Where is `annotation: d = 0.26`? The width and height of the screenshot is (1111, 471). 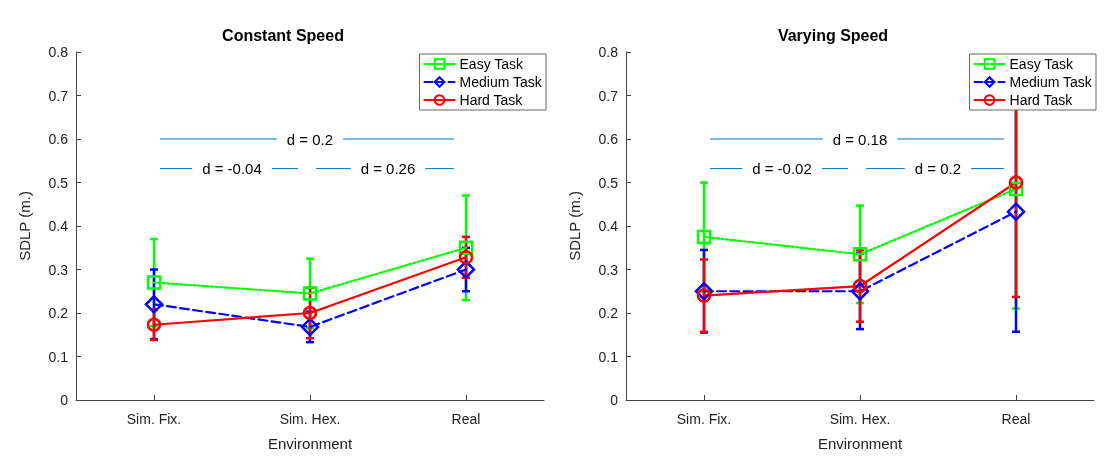
annotation: d = 0.26 is located at coordinates (388, 169).